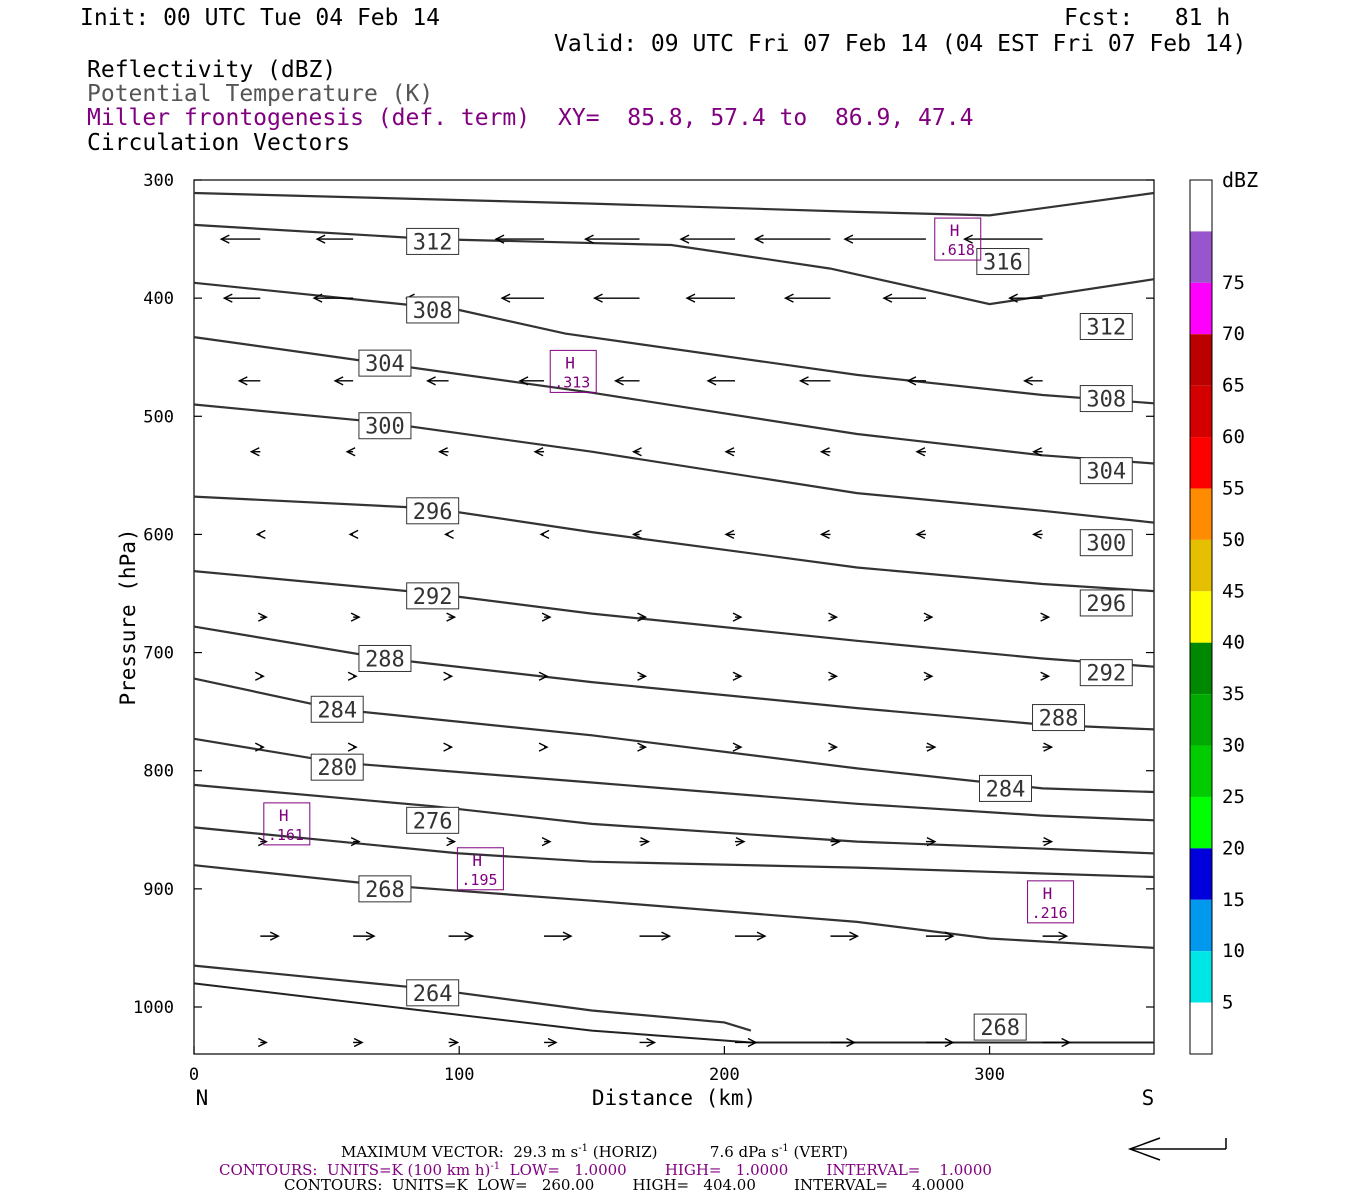  Describe the element at coordinates (212, 70) in the screenshot. I see `field-reflectivity: Reflectivity (dBZ)` at that location.